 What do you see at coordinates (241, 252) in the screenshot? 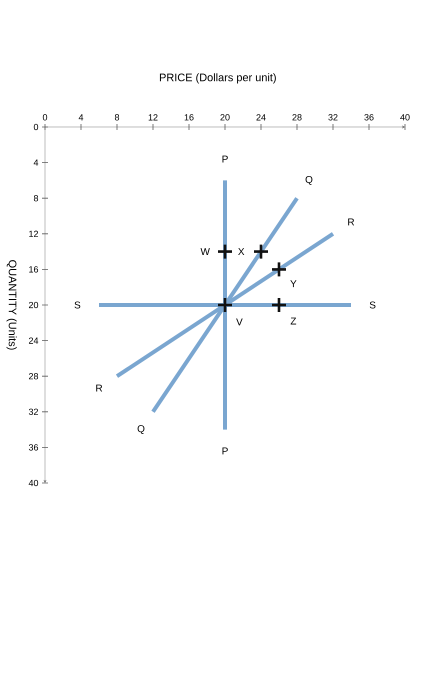
I see `annotation: X` at bounding box center [241, 252].